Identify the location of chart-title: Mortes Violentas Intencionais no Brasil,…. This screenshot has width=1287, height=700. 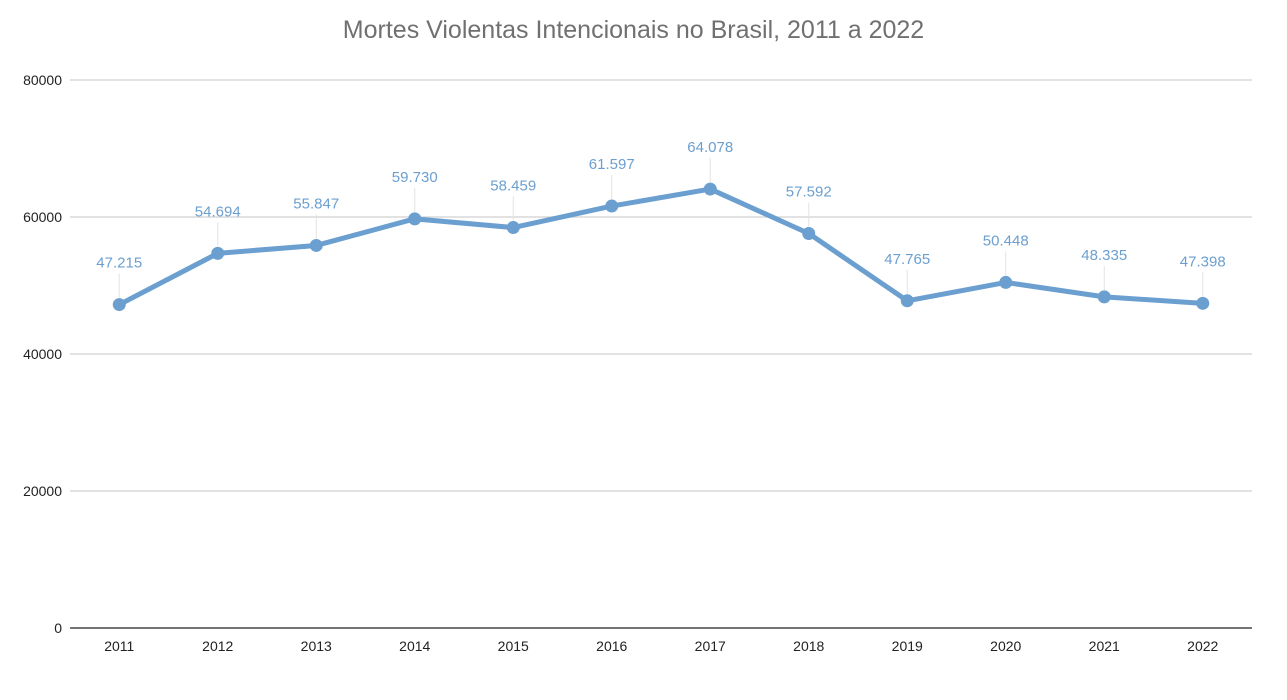
(633, 30).